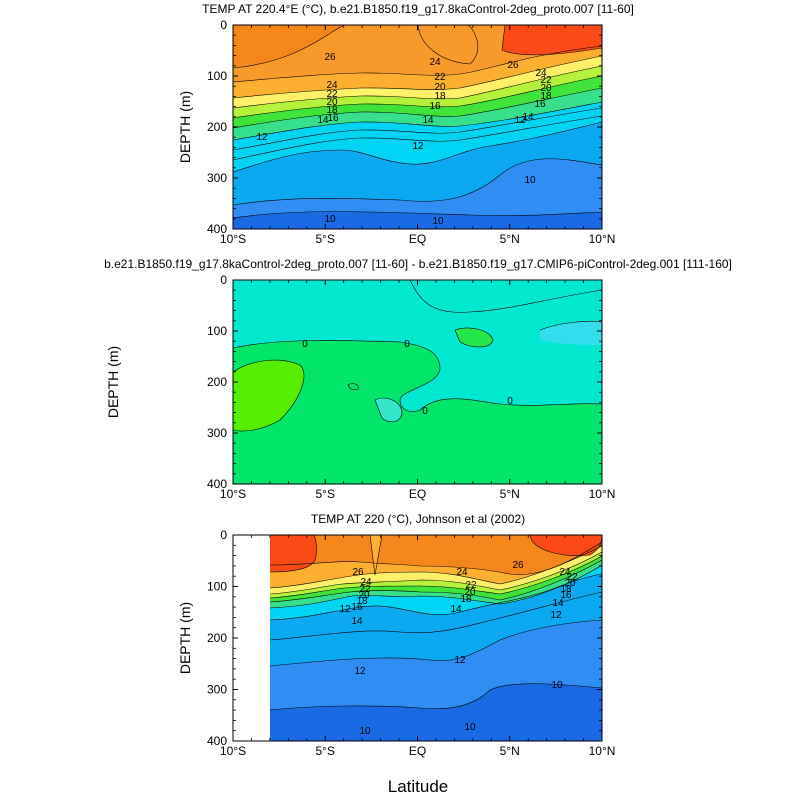 The width and height of the screenshot is (800, 800). I want to click on panel-2-contour-field, so click(417, 382).